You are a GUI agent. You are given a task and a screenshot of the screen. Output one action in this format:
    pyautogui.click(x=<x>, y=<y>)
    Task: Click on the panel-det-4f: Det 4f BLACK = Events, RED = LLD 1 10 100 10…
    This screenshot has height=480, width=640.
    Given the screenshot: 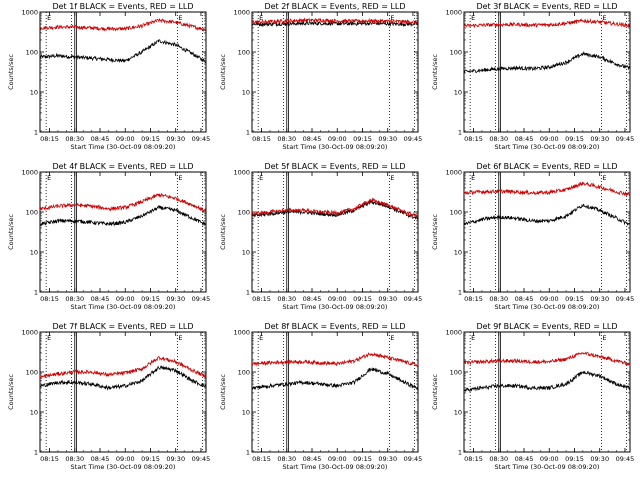 What is the action you would take?
    pyautogui.click(x=108, y=236)
    